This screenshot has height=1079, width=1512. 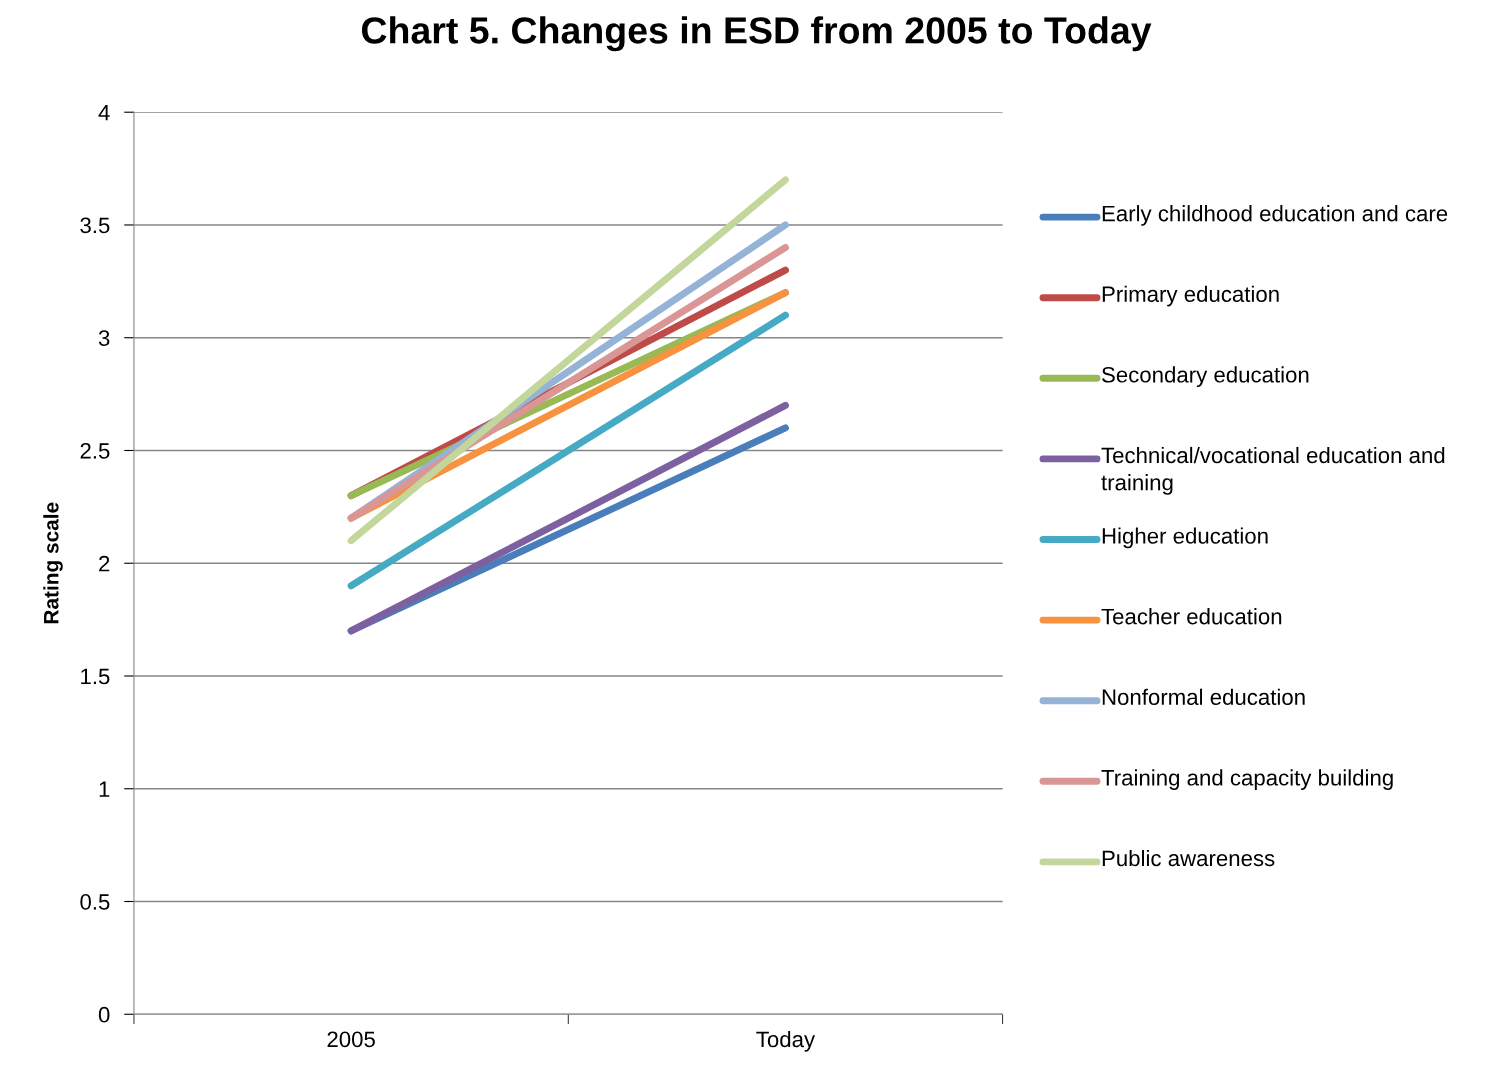 What do you see at coordinates (104, 338) in the screenshot?
I see `y-tick-label: 3` at bounding box center [104, 338].